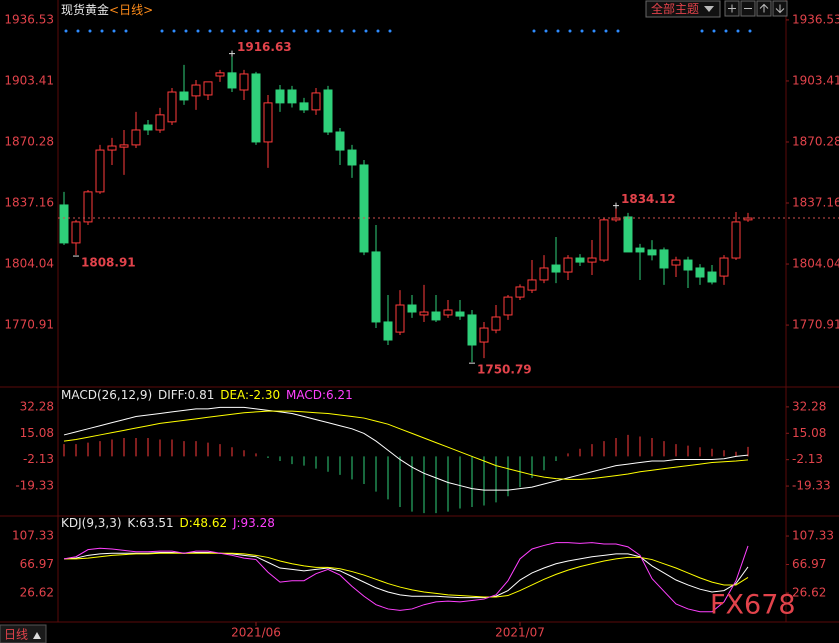  What do you see at coordinates (186, 395) in the screenshot?
I see `legend-item: DIFF:0.81` at bounding box center [186, 395].